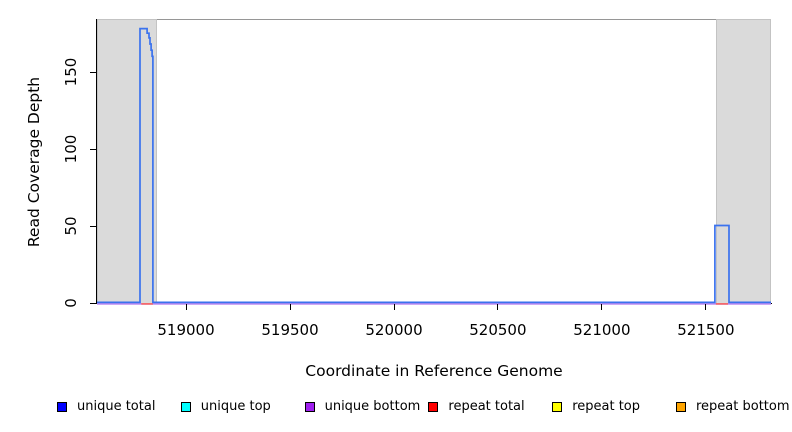  What do you see at coordinates (743, 161) in the screenshot?
I see `masked-region-right` at bounding box center [743, 161].